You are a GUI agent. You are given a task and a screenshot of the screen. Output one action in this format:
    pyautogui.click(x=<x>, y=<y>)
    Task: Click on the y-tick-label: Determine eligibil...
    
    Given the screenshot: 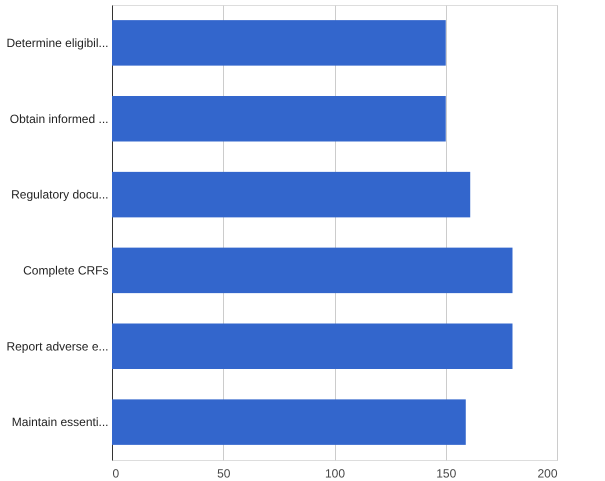 What is the action you would take?
    pyautogui.click(x=57, y=43)
    